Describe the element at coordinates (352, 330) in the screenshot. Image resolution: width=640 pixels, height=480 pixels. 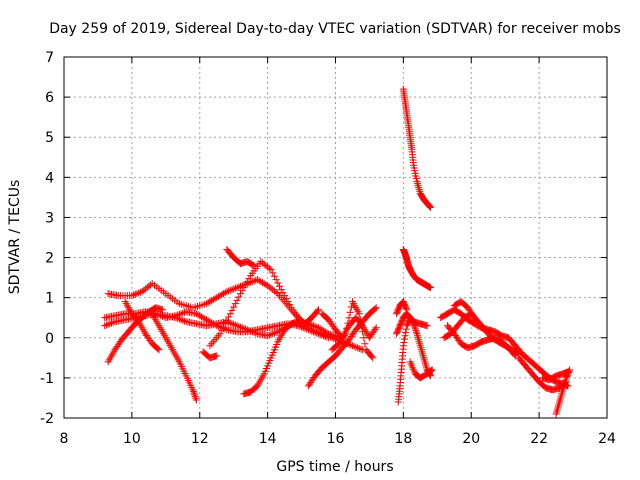
I see `series-s13` at that location.